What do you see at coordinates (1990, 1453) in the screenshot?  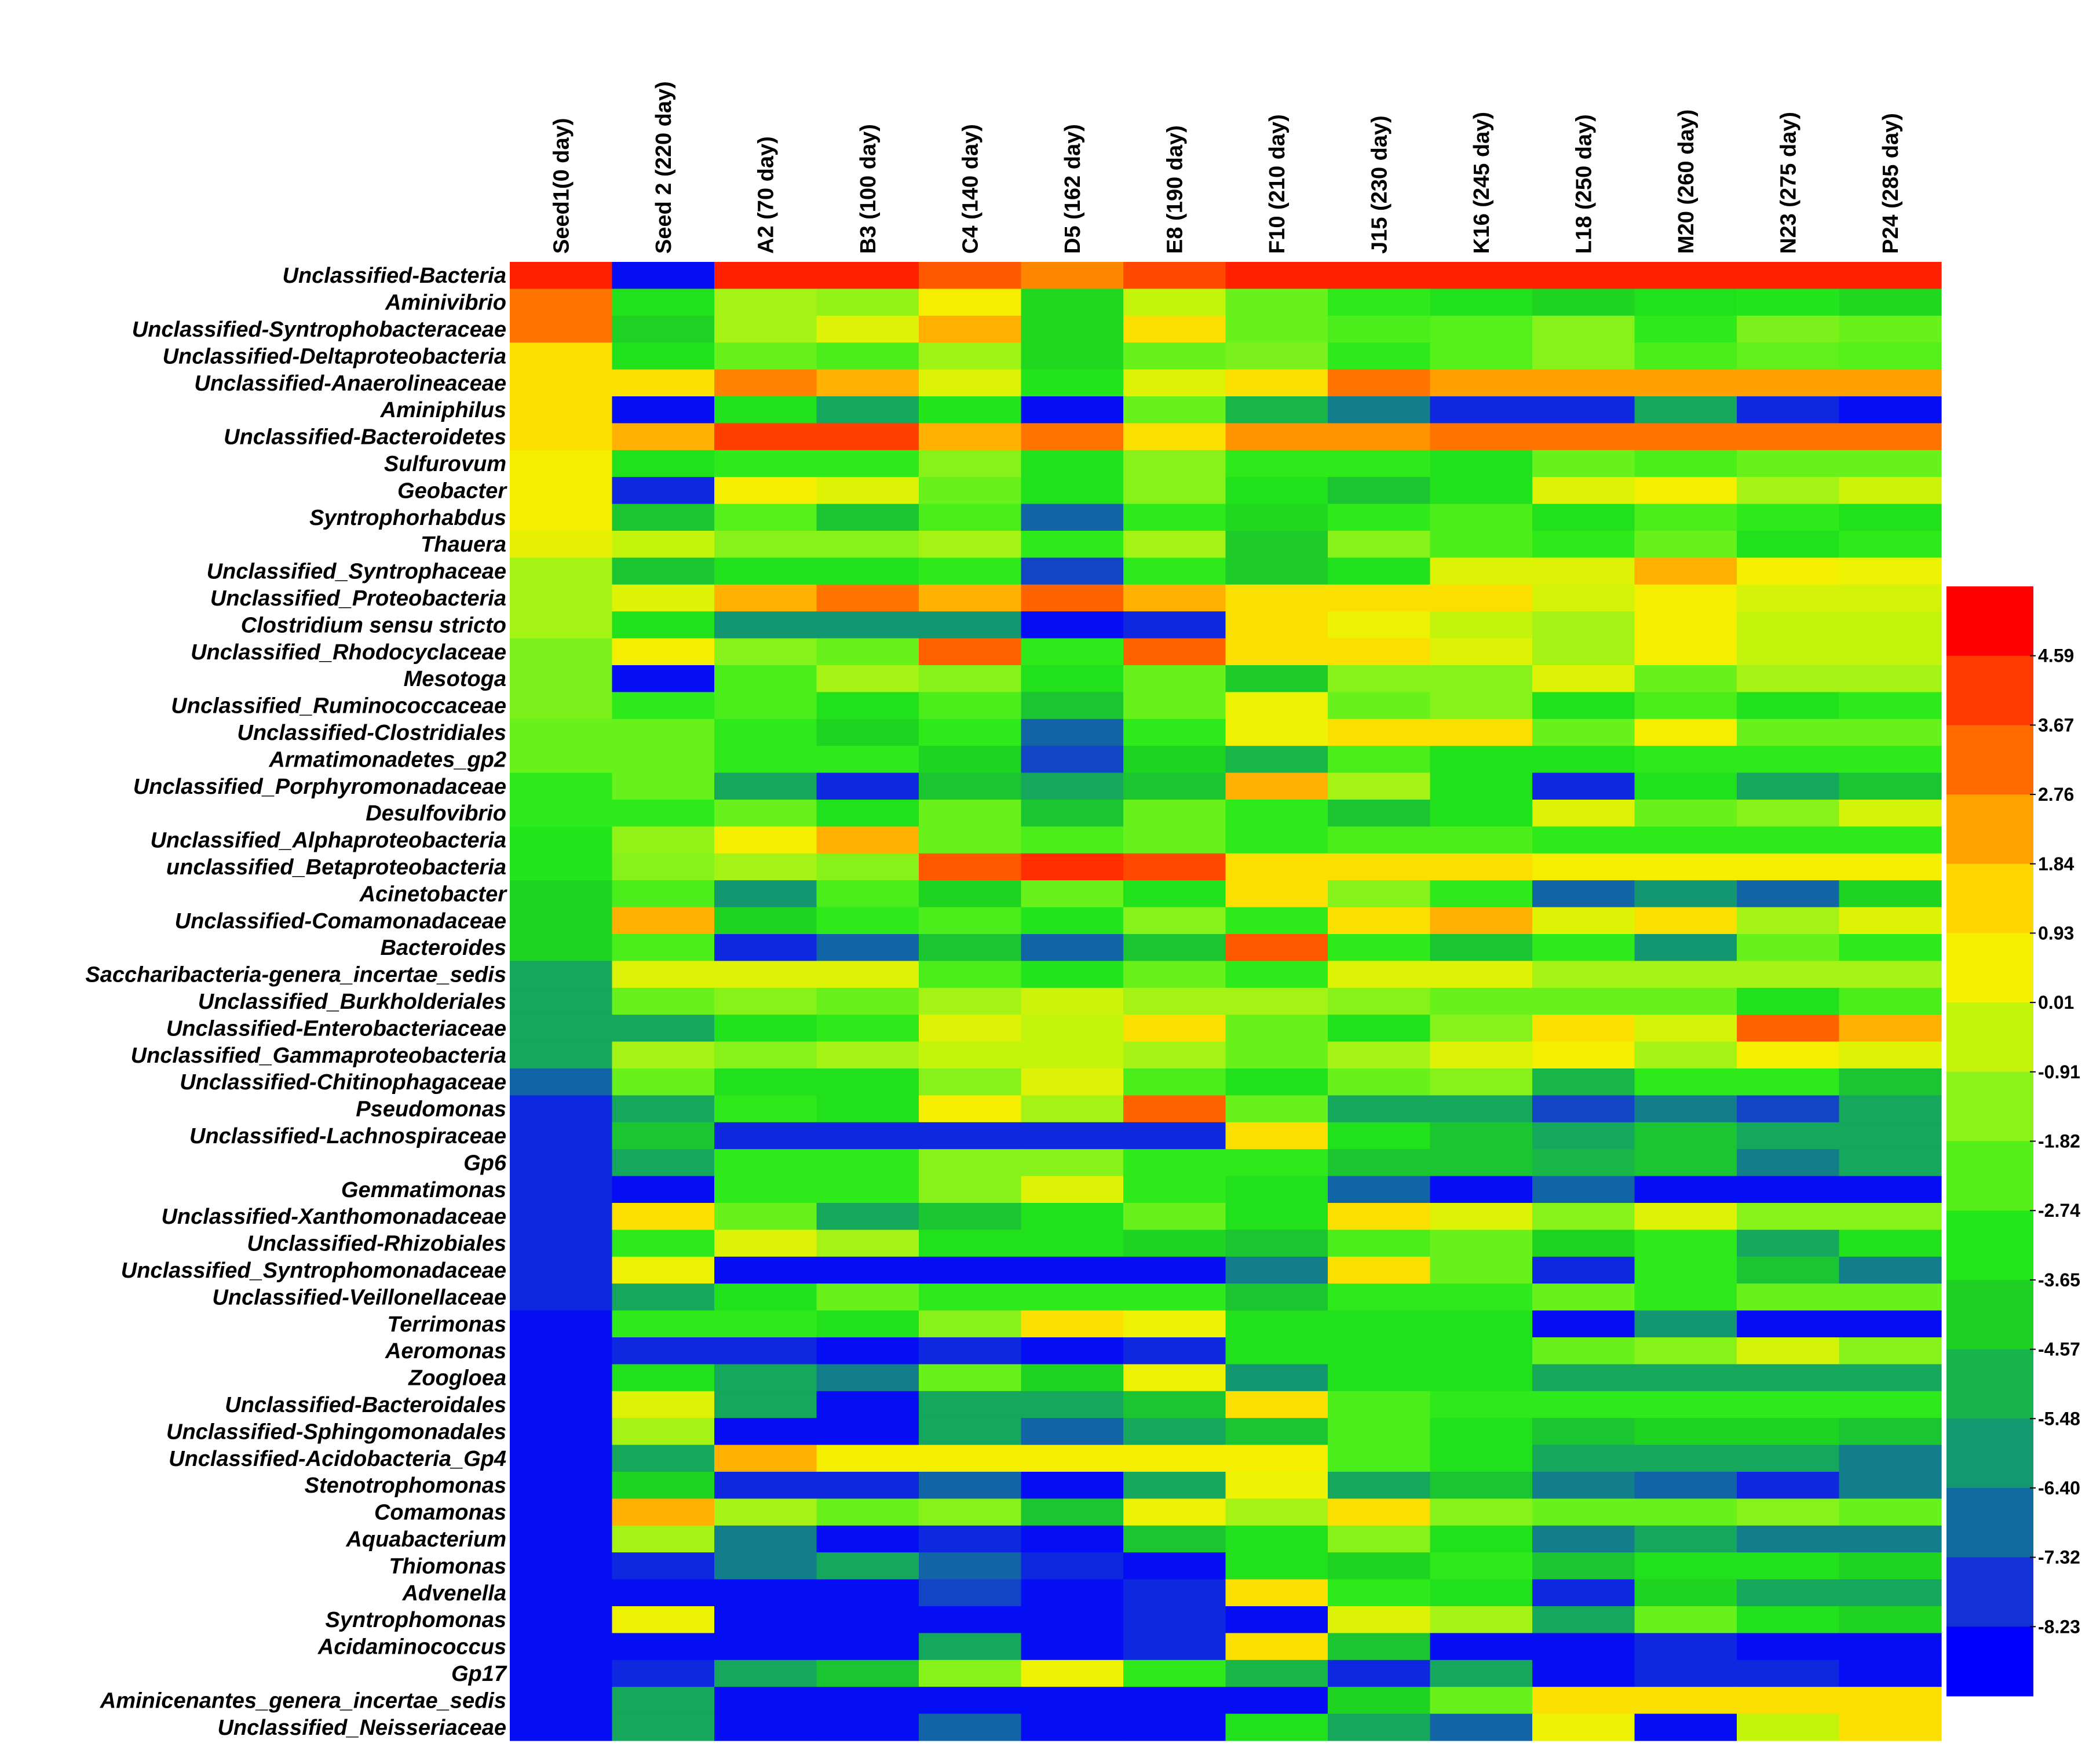 I see `legend-swatch` at bounding box center [1990, 1453].